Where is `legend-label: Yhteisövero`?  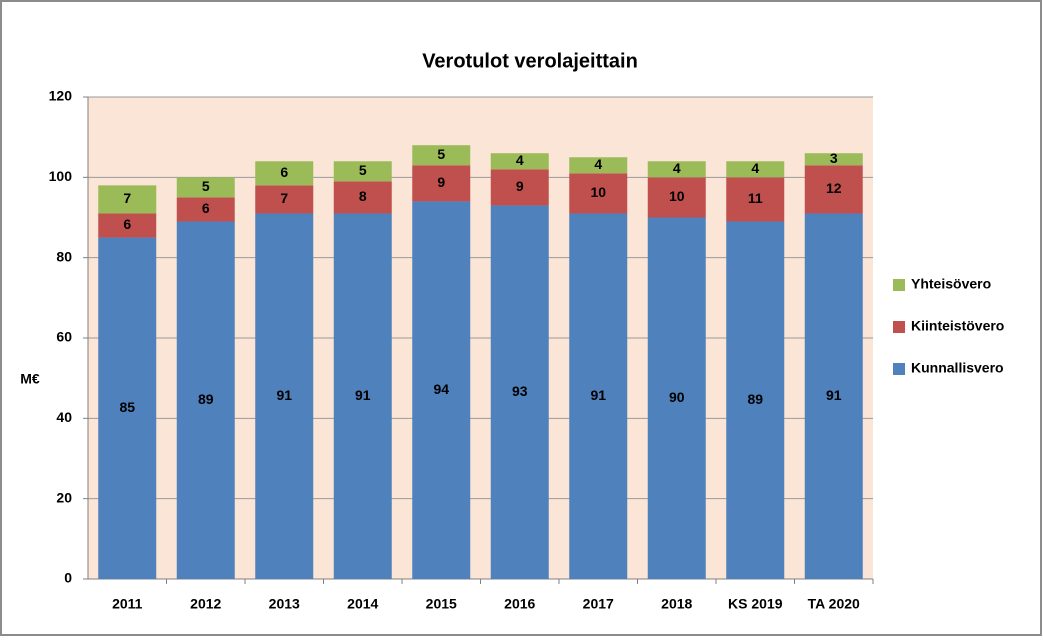
legend-label: Yhteisövero is located at coordinates (951, 284).